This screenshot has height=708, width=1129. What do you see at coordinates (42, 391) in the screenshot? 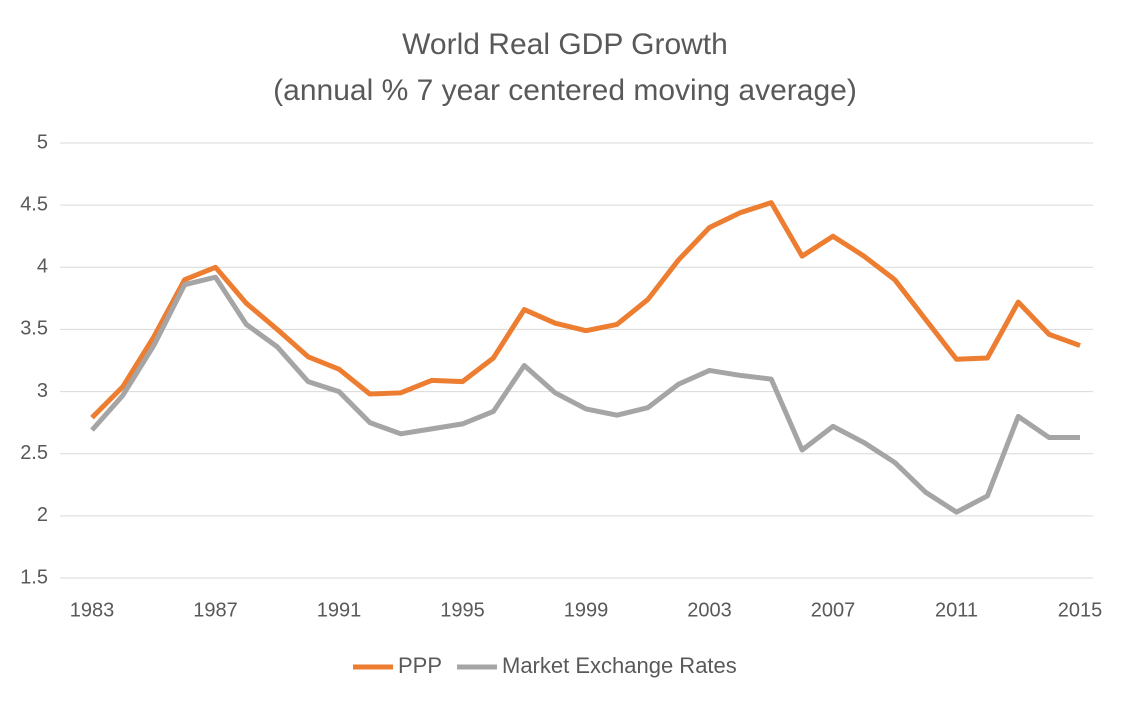
I see `y-tick-label: 3` at bounding box center [42, 391].